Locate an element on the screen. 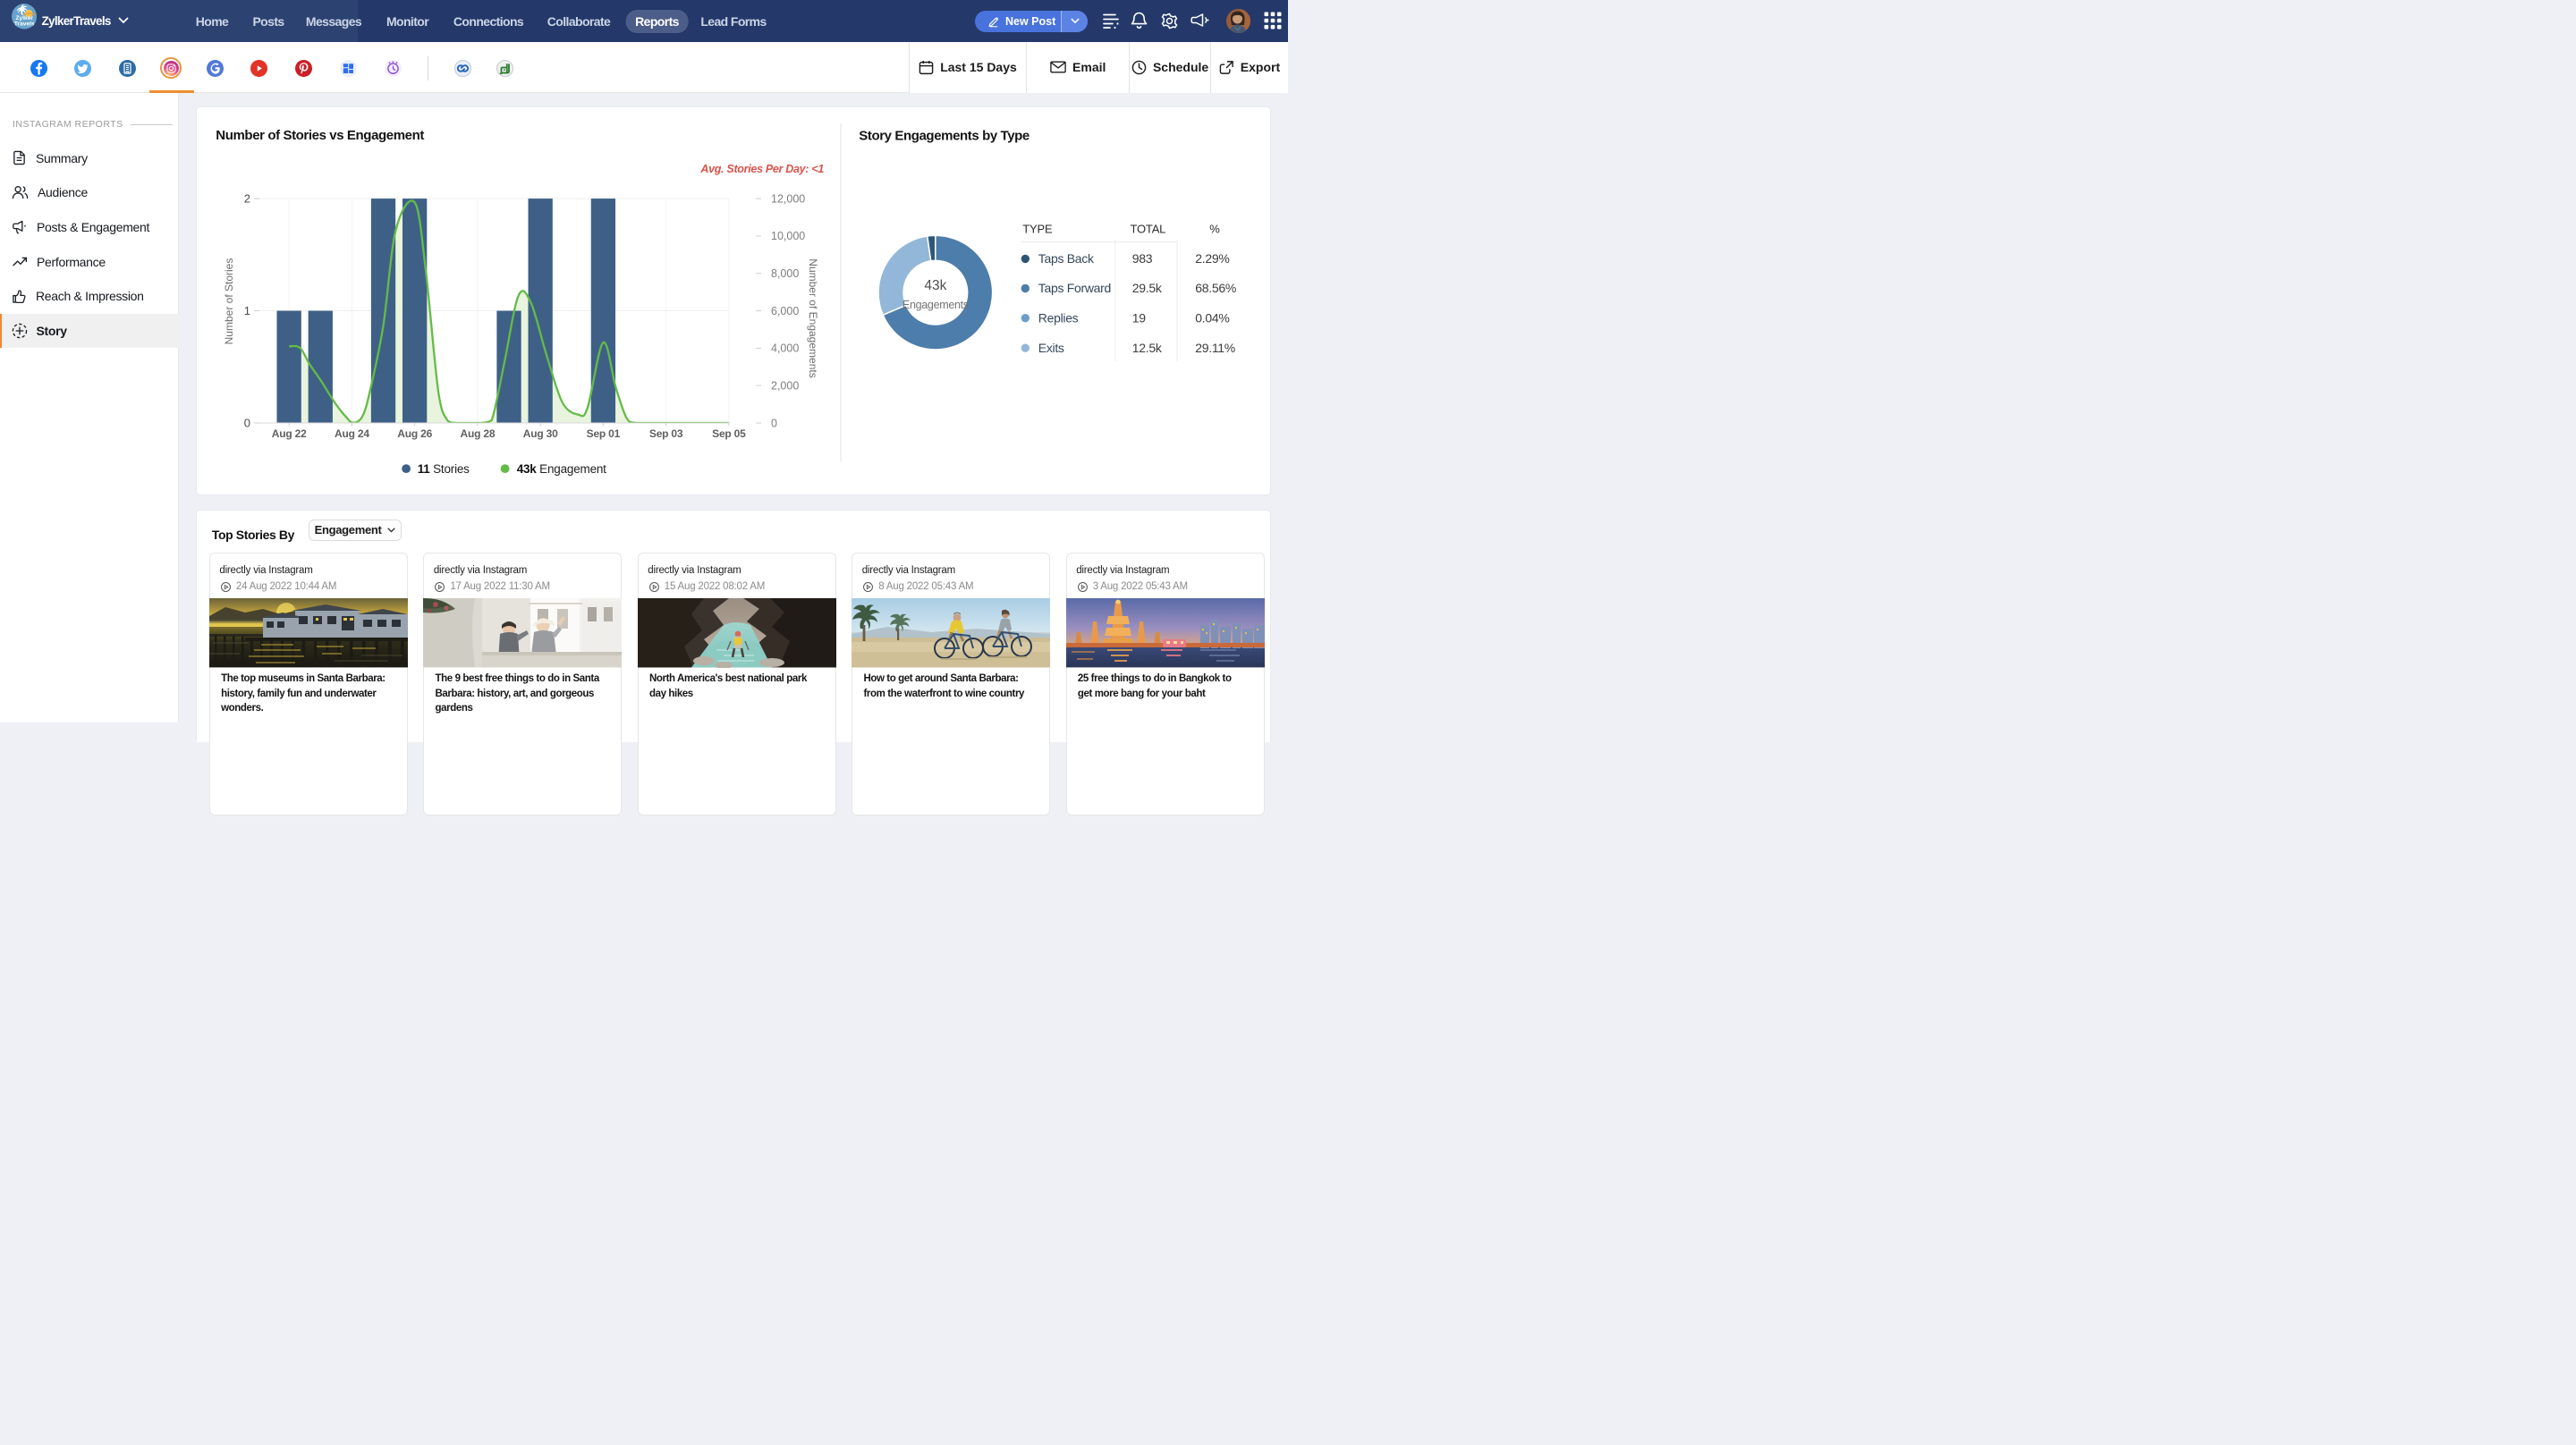 The image size is (2576, 1445). svg-text: Taps Back is located at coordinates (1066, 258).